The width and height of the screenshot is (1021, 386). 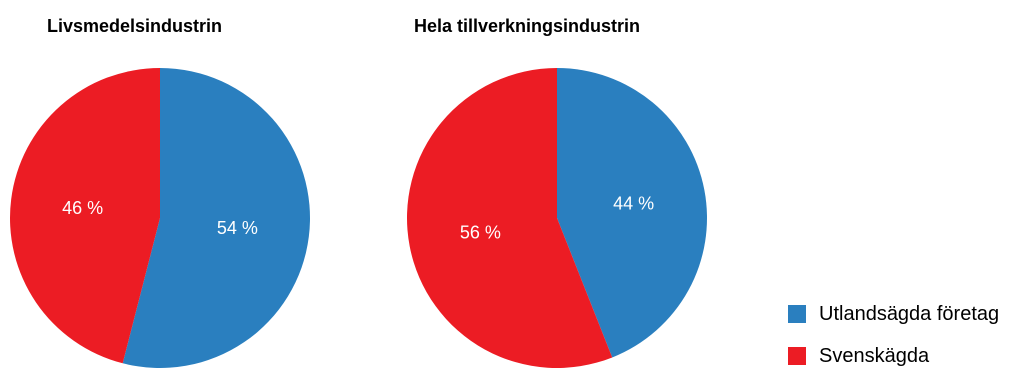 What do you see at coordinates (797, 314) in the screenshot?
I see `legend-swatch-utlandsagda` at bounding box center [797, 314].